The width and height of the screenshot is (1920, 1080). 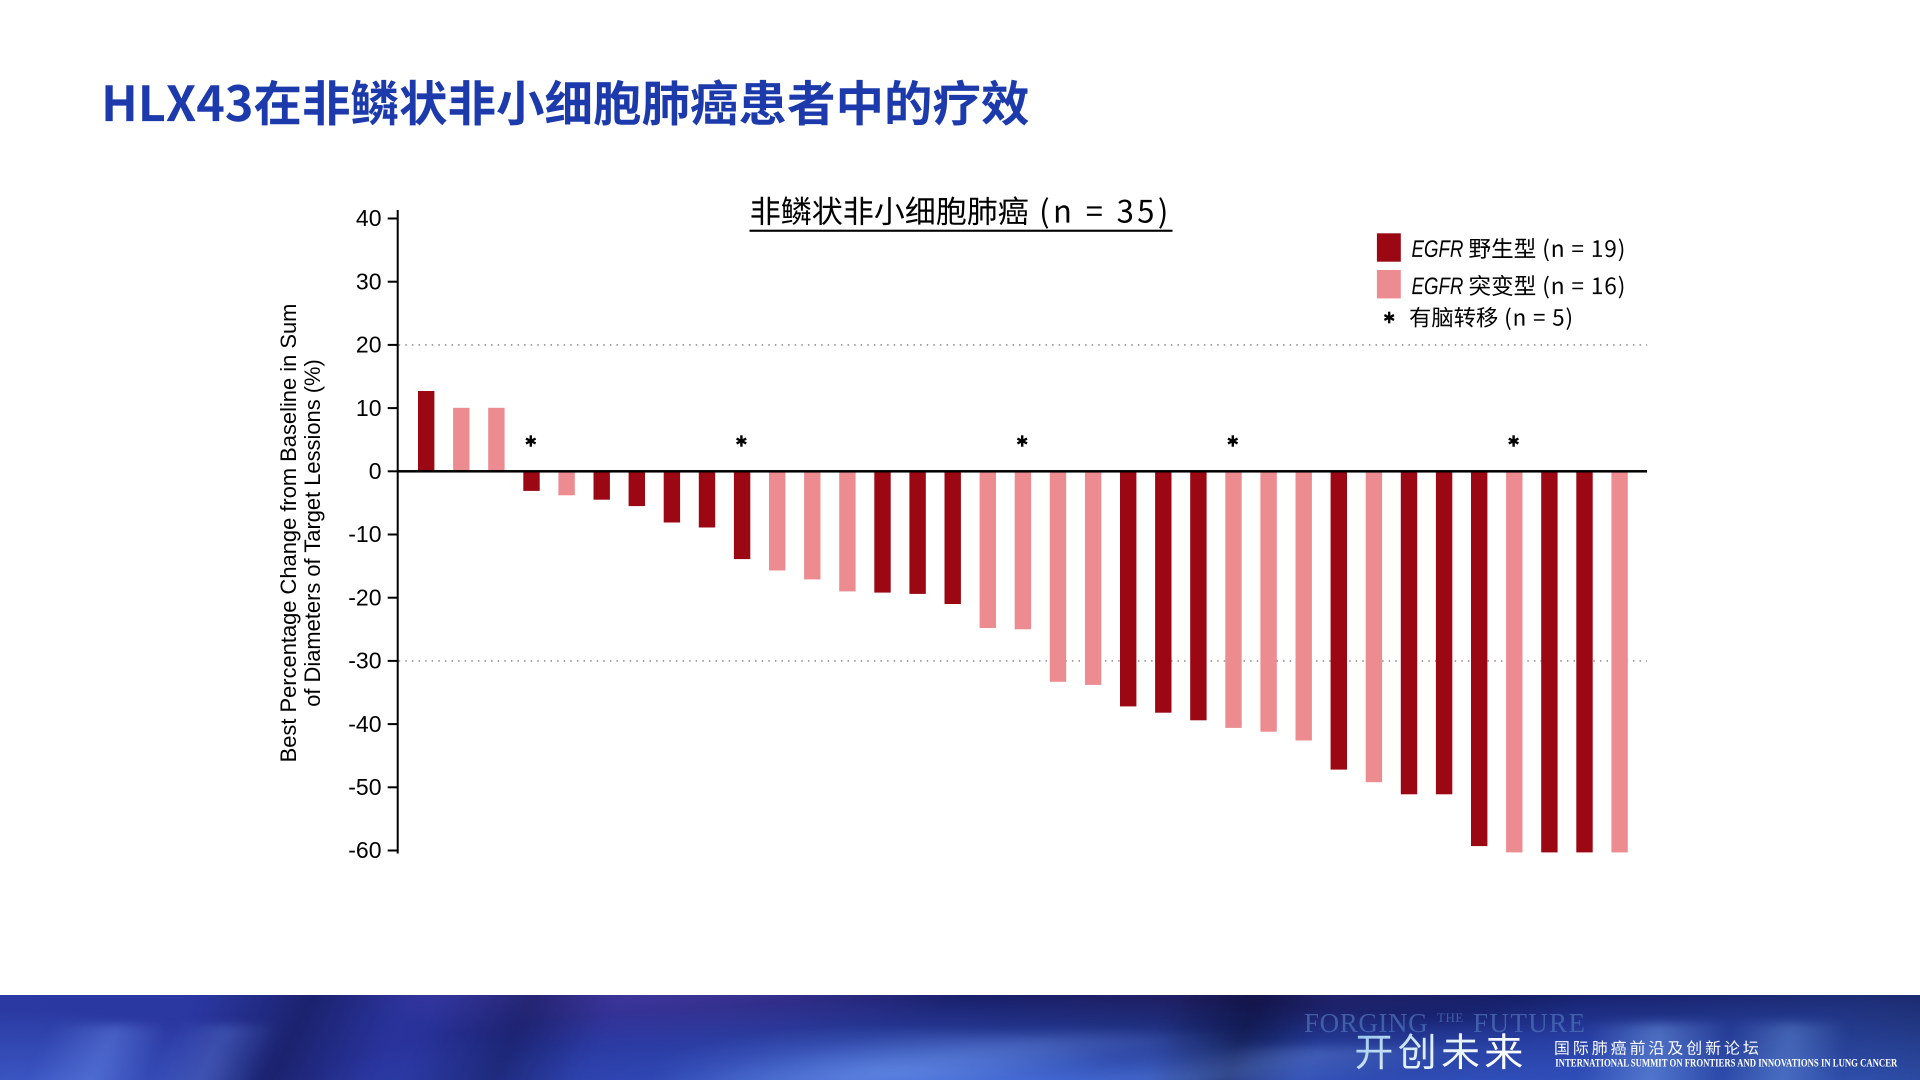 I want to click on svg-text: -30, so click(x=364, y=661).